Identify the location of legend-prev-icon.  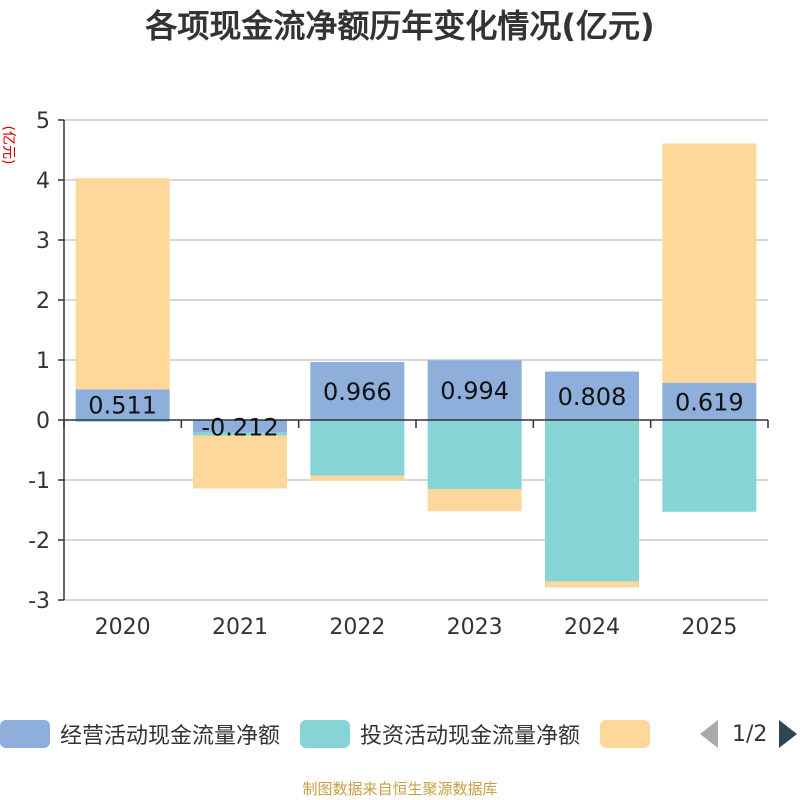
(709, 734).